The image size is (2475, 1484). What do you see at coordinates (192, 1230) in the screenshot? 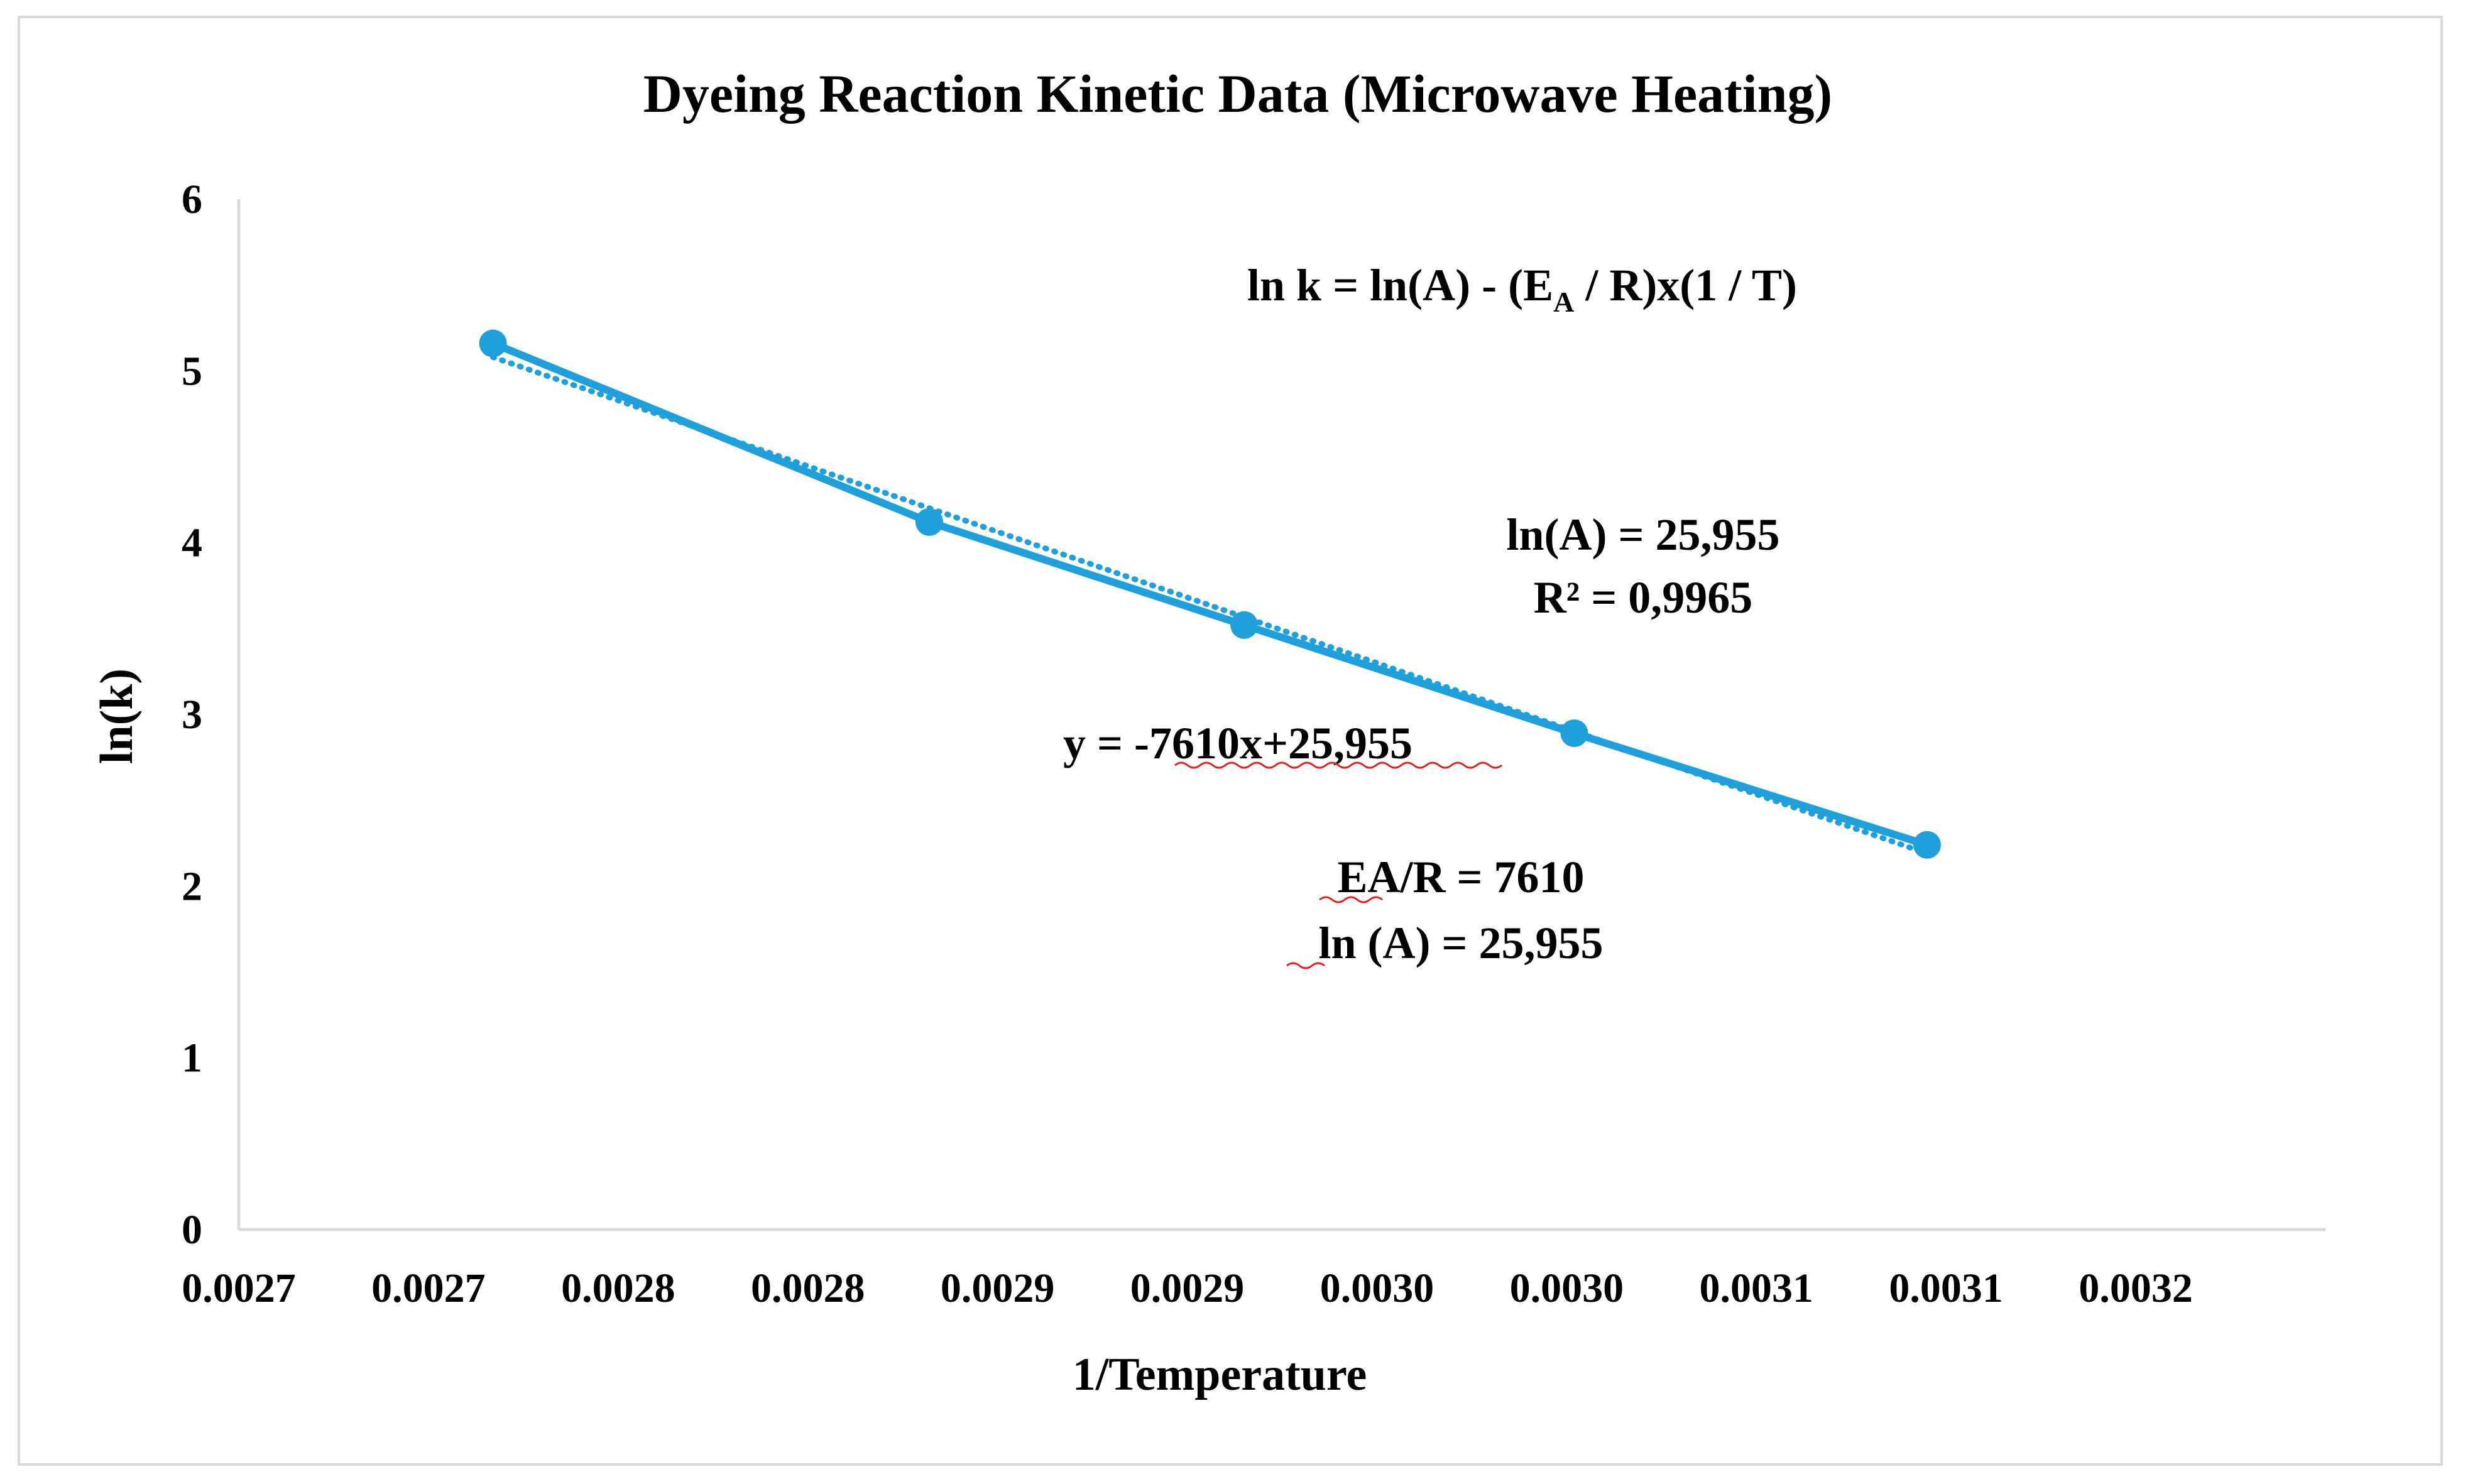
I see `y-tick-label: 0` at bounding box center [192, 1230].